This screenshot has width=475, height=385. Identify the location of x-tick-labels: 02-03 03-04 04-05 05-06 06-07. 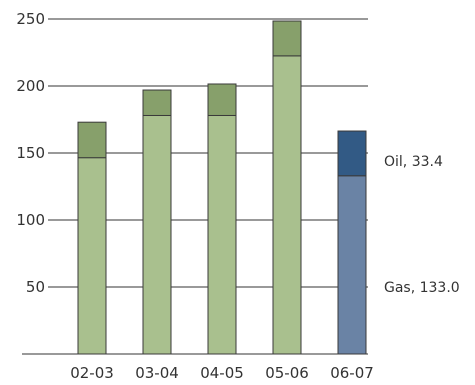
(222, 373).